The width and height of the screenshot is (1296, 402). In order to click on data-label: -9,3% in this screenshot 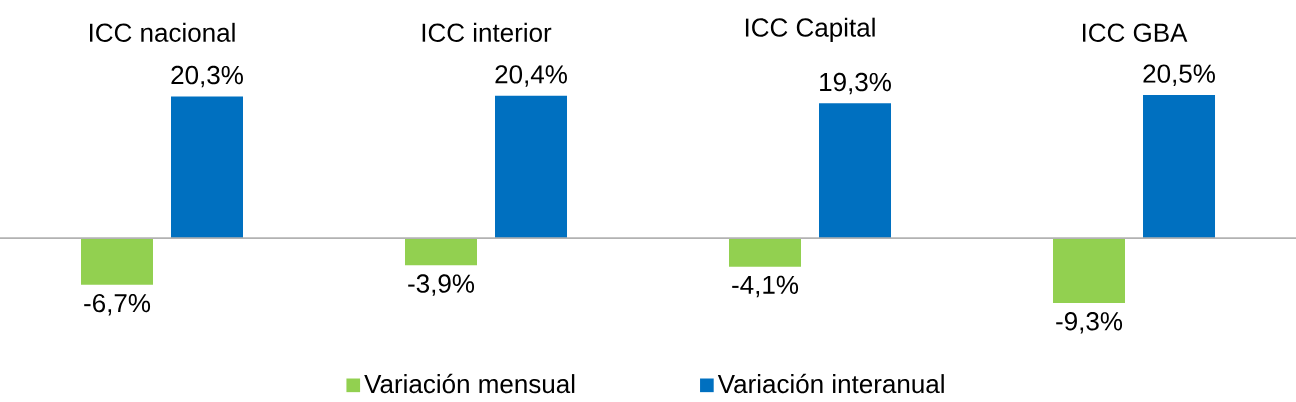, I will do `click(1089, 323)`.